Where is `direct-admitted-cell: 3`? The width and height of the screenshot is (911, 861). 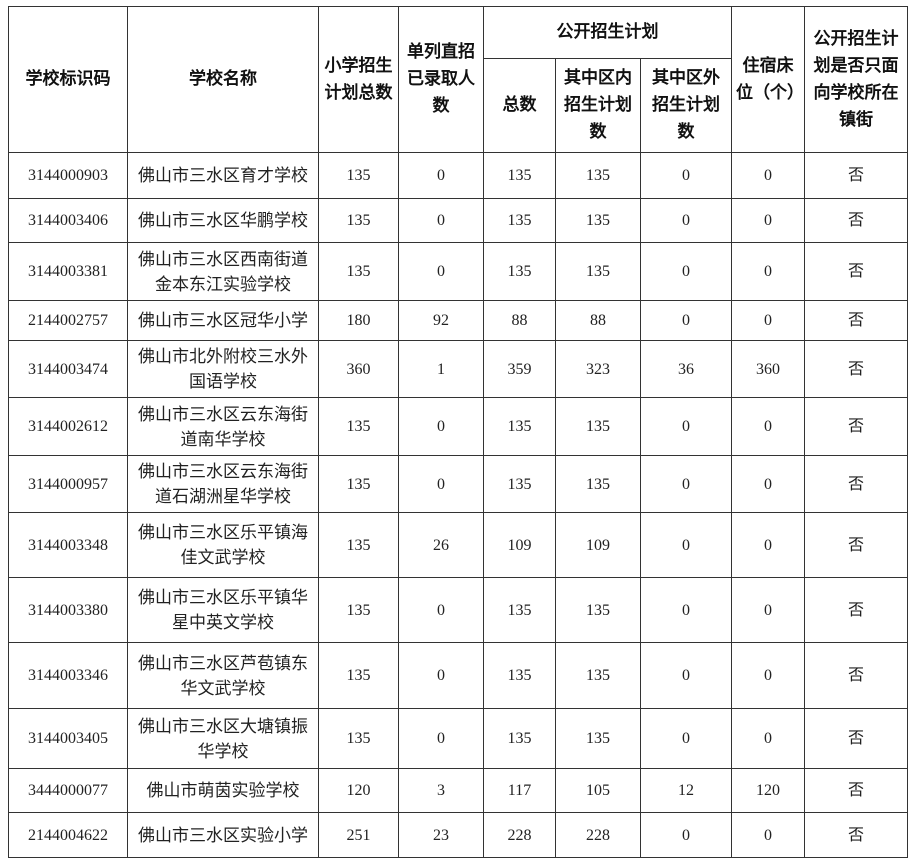
direct-admitted-cell: 3 is located at coordinates (441, 790).